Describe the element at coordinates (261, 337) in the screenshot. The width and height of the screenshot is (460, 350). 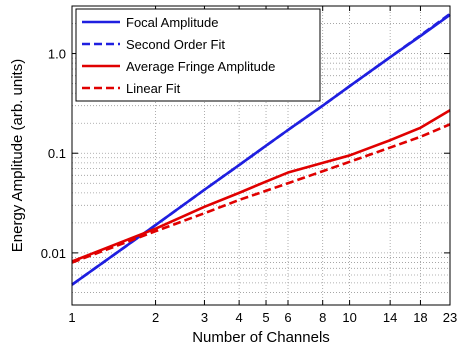
I see `x-axis-title: Number of Channels` at that location.